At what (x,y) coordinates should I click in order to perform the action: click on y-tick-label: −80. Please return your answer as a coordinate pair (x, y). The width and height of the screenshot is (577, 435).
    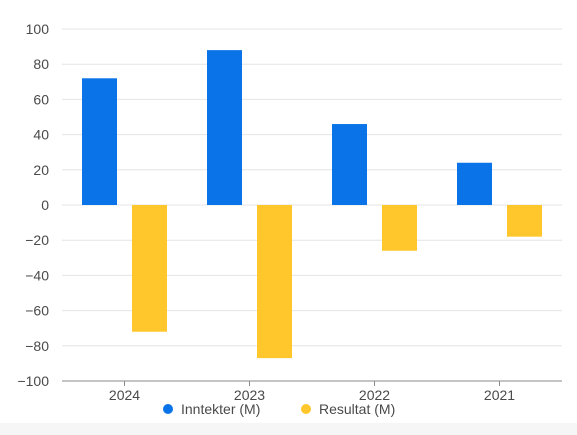
    Looking at the image, I should click on (37, 346).